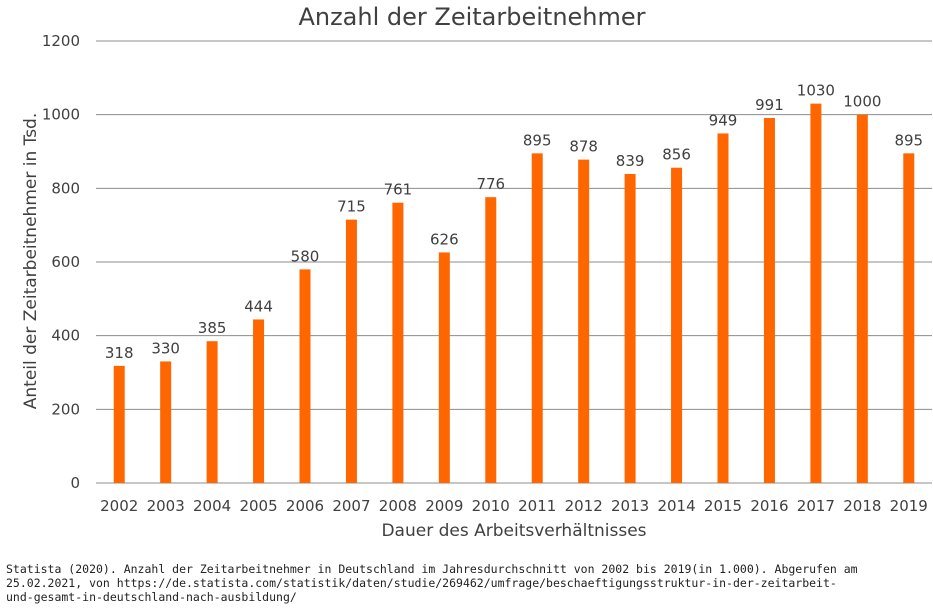  I want to click on bar-2010, so click(491, 340).